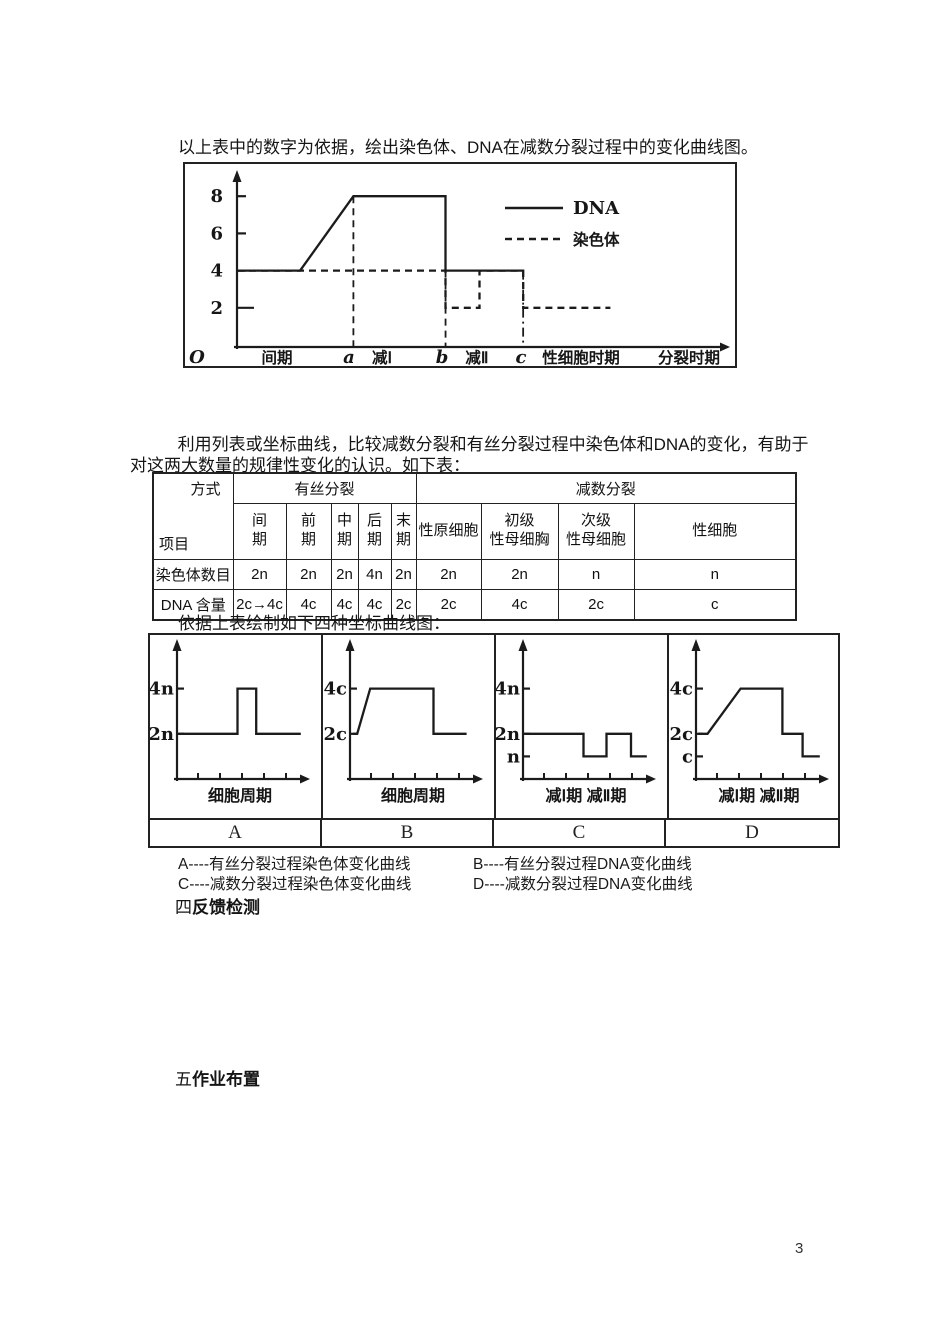 This screenshot has height=1344, width=950. I want to click on svg-text: 分裂时期, so click(689, 357).